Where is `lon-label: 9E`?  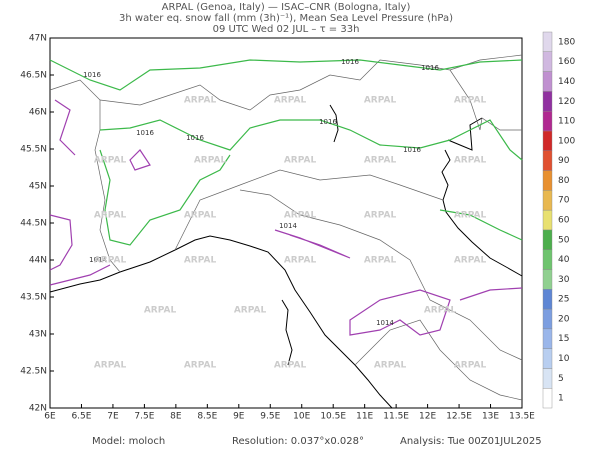
lon-label: 9E is located at coordinates (239, 417).